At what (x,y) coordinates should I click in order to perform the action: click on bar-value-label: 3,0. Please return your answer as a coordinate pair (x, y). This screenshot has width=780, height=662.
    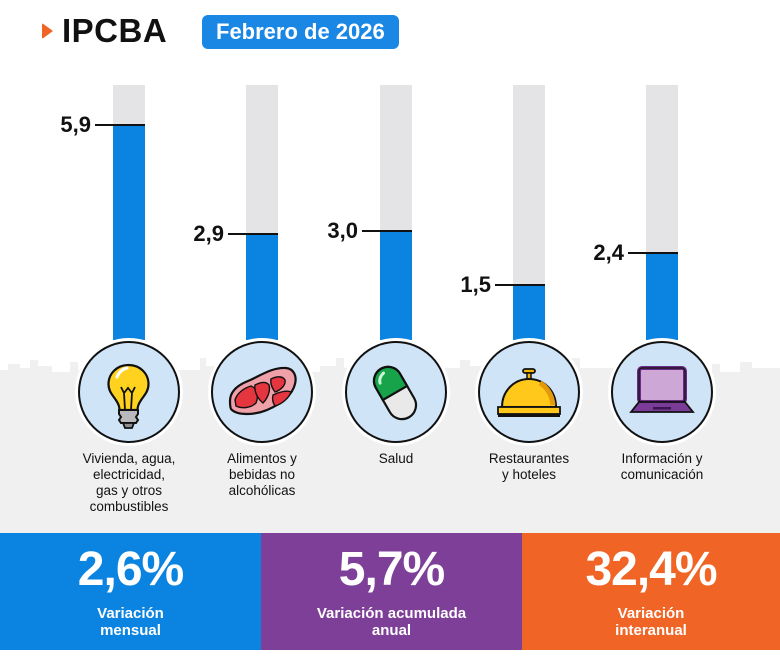
    Looking at the image, I should click on (342, 230).